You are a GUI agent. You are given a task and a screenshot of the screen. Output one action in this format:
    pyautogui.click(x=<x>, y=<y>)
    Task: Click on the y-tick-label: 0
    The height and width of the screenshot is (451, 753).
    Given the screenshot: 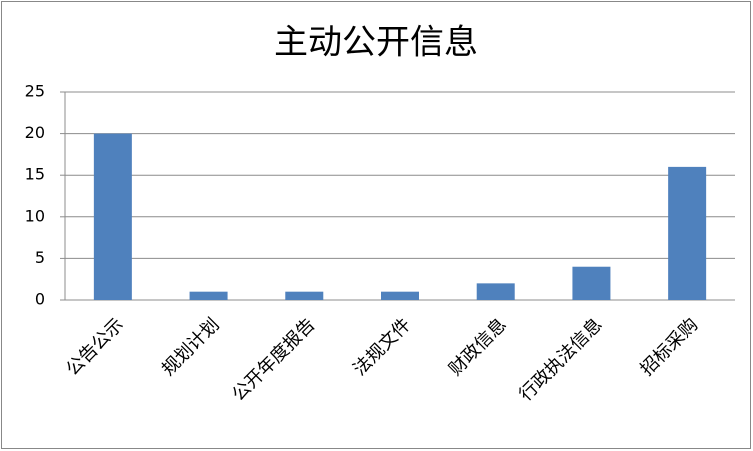 What is the action you would take?
    pyautogui.click(x=40, y=299)
    